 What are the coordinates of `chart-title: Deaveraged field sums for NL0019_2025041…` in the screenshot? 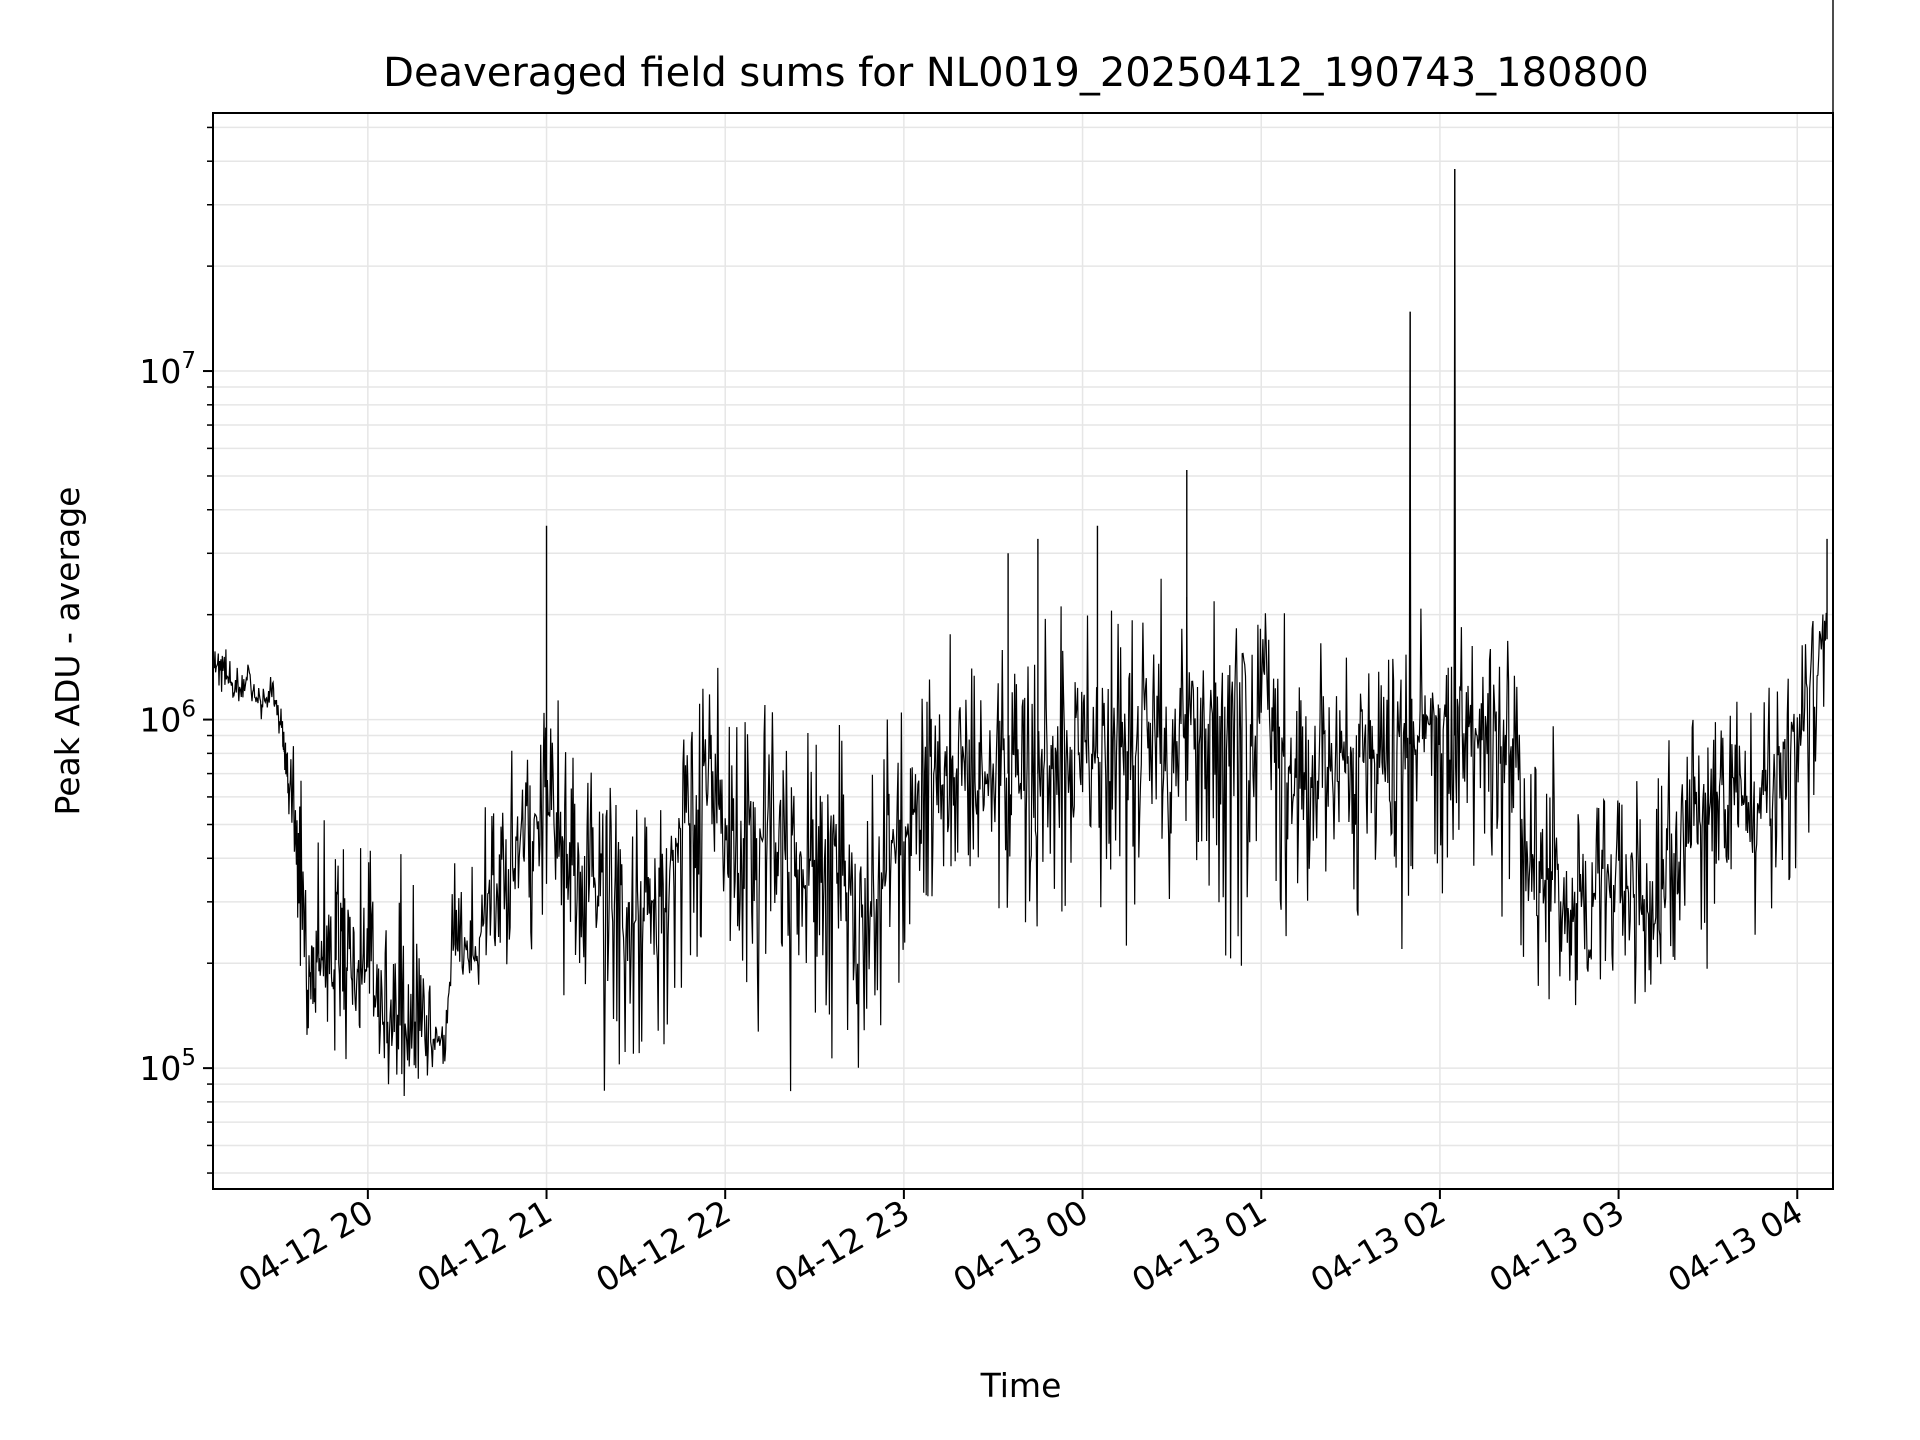 It's located at (1016, 73).